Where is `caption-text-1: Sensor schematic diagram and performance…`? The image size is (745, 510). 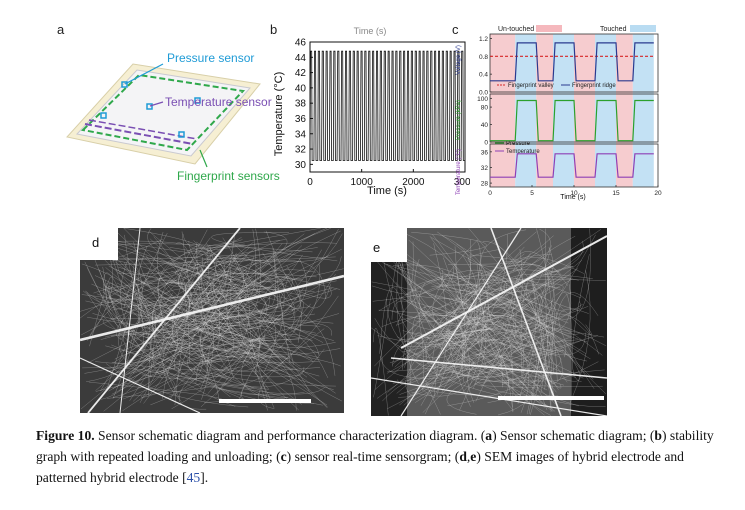 caption-text-1: Sensor schematic diagram and performance… is located at coordinates (290, 435).